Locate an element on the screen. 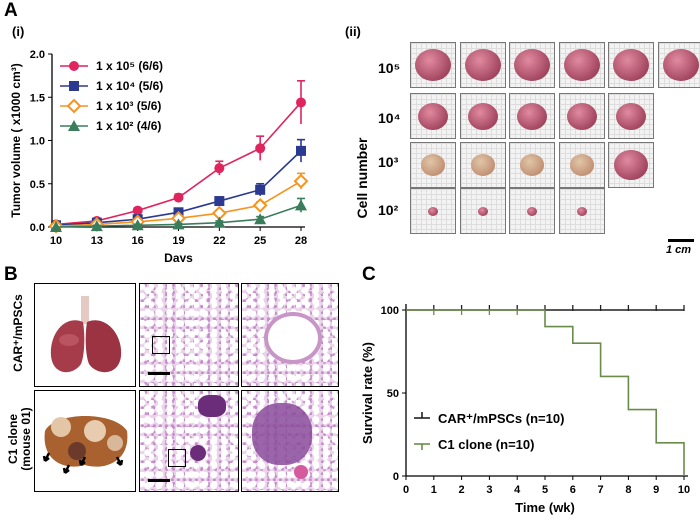 This screenshot has width=700, height=528. x-tick-label: 1 is located at coordinates (434, 490).